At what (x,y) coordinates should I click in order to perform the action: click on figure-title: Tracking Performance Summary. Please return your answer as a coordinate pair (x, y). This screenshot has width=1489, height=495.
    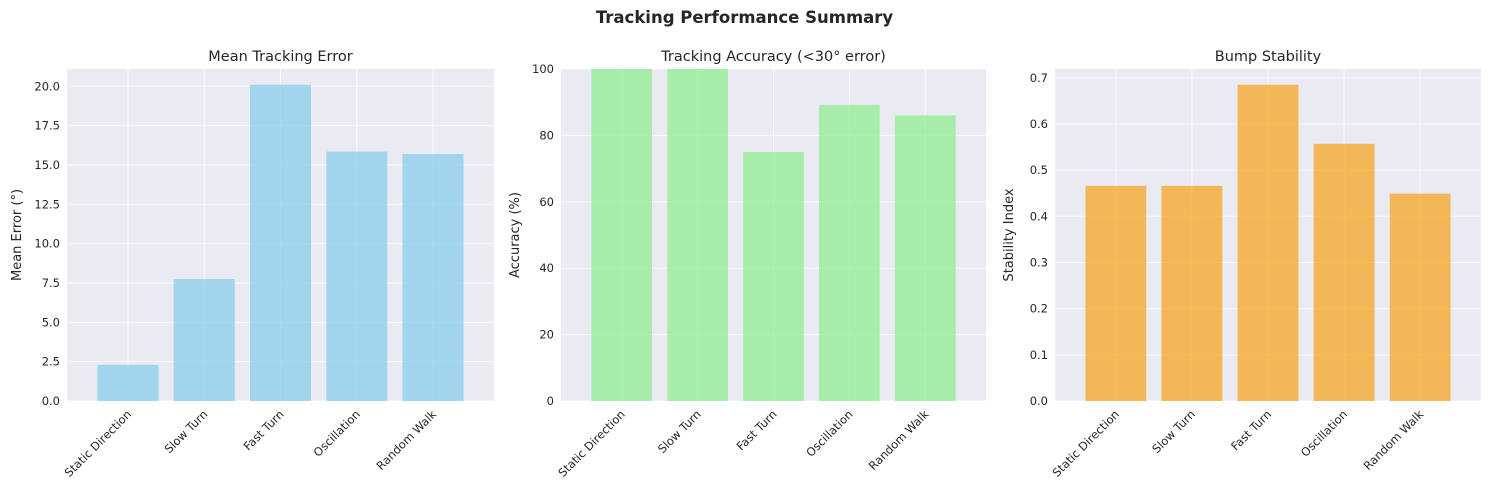
    Looking at the image, I should click on (745, 17).